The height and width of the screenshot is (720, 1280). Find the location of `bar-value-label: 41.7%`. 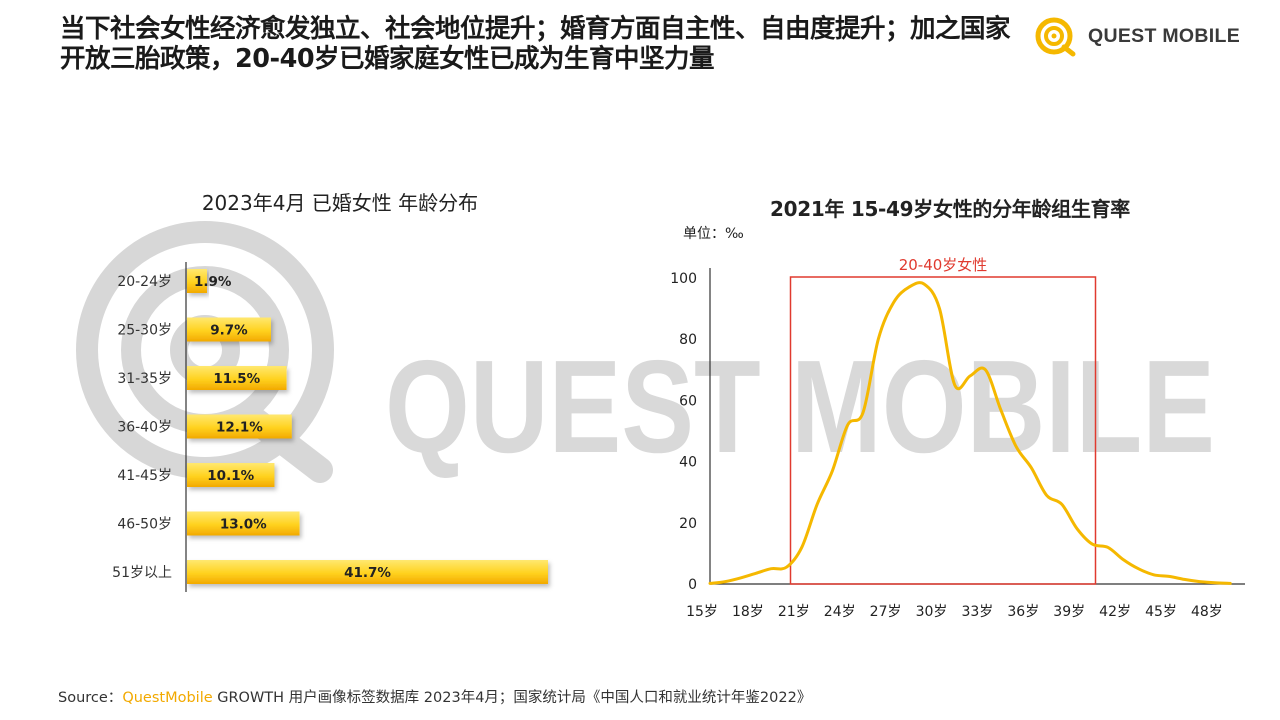

bar-value-label: 41.7% is located at coordinates (367, 573).